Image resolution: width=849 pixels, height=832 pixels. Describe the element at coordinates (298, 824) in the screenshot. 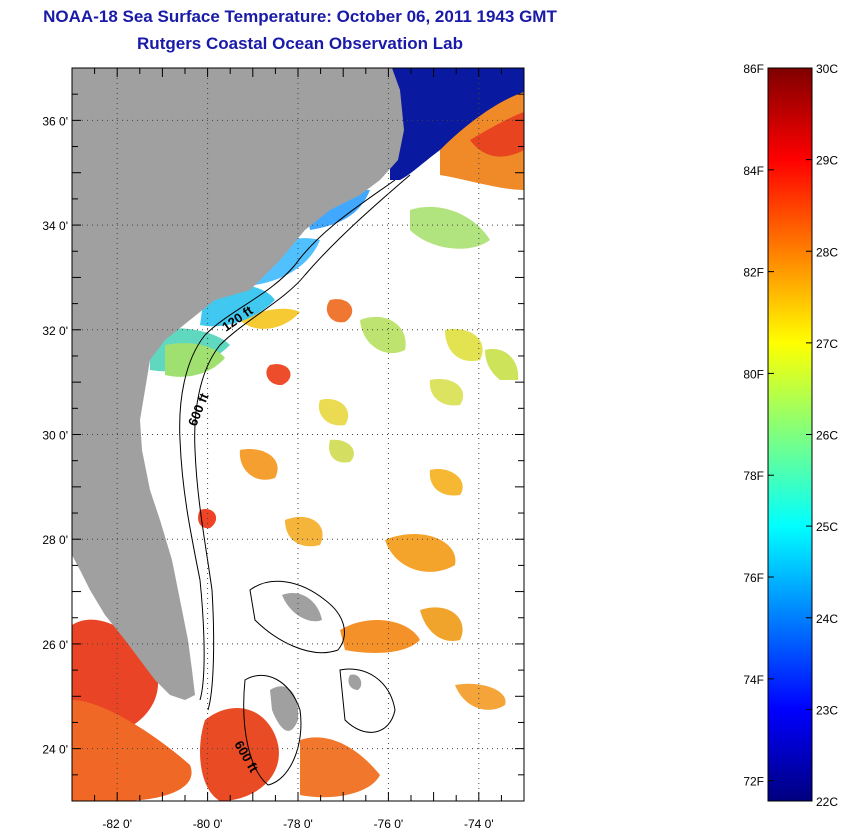

I see `lon-tick-label: -78 0'` at that location.